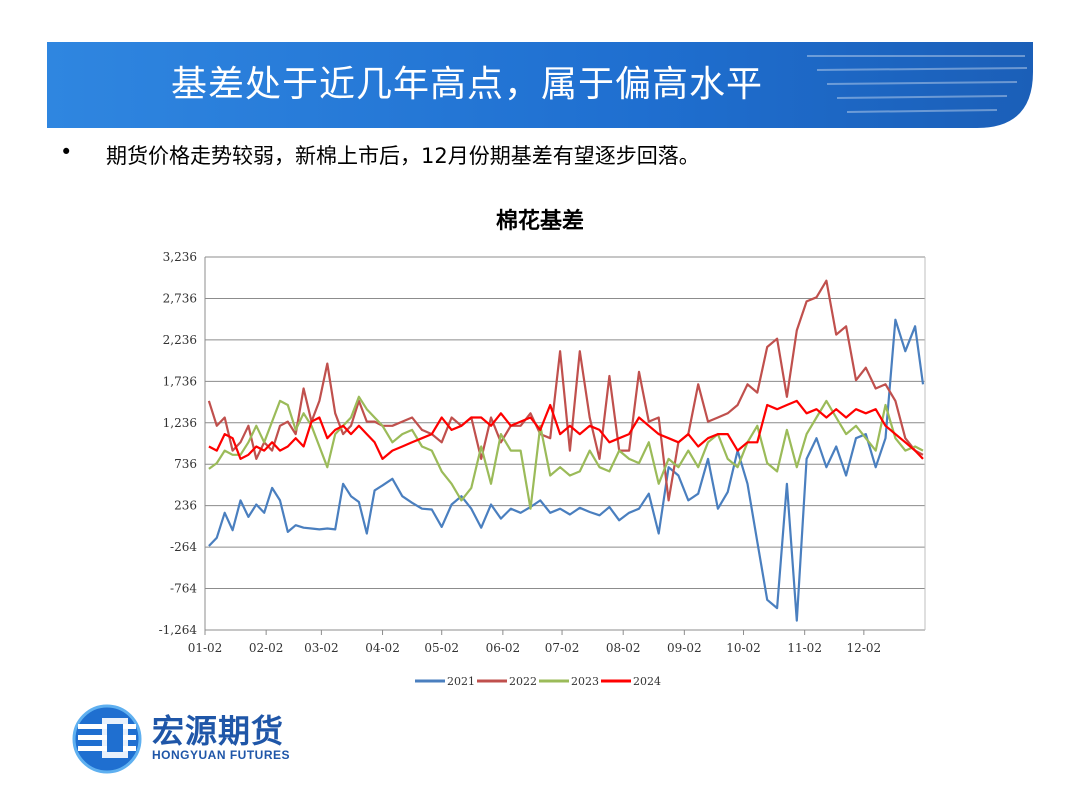 The width and height of the screenshot is (1080, 810). I want to click on company-logo: 宏源期货 HONGYUAN FUTURES, so click(202, 740).